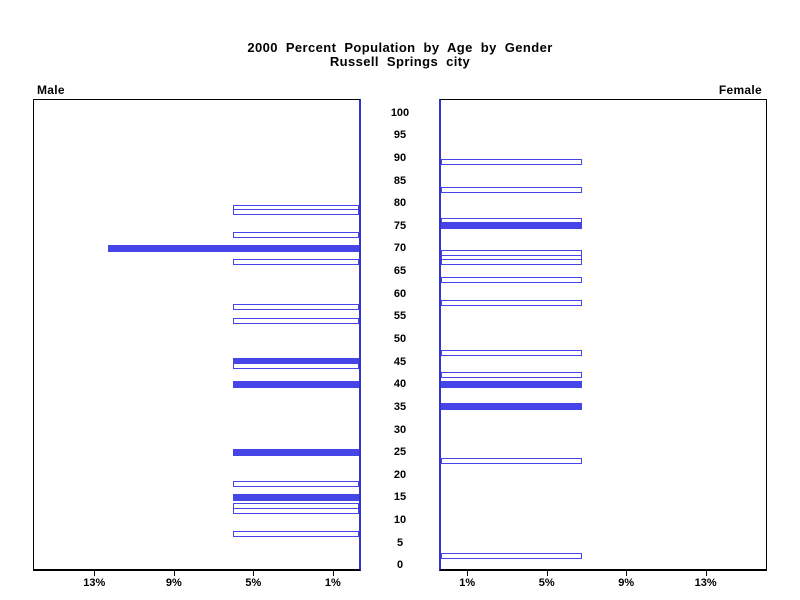 This screenshot has height=600, width=800. Describe the element at coordinates (400, 248) in the screenshot. I see `age-tick-label-70: 70` at that location.